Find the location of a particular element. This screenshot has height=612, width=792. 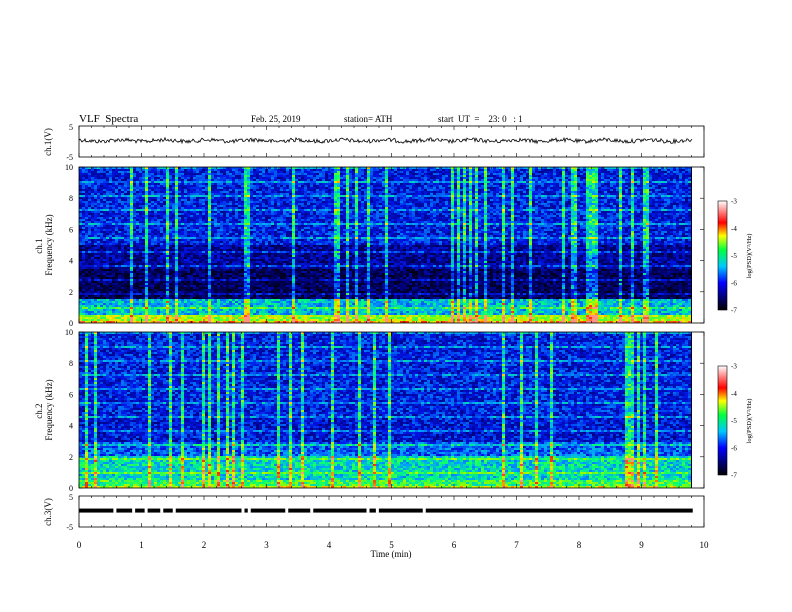

xtick-label: 1 is located at coordinates (141, 545).